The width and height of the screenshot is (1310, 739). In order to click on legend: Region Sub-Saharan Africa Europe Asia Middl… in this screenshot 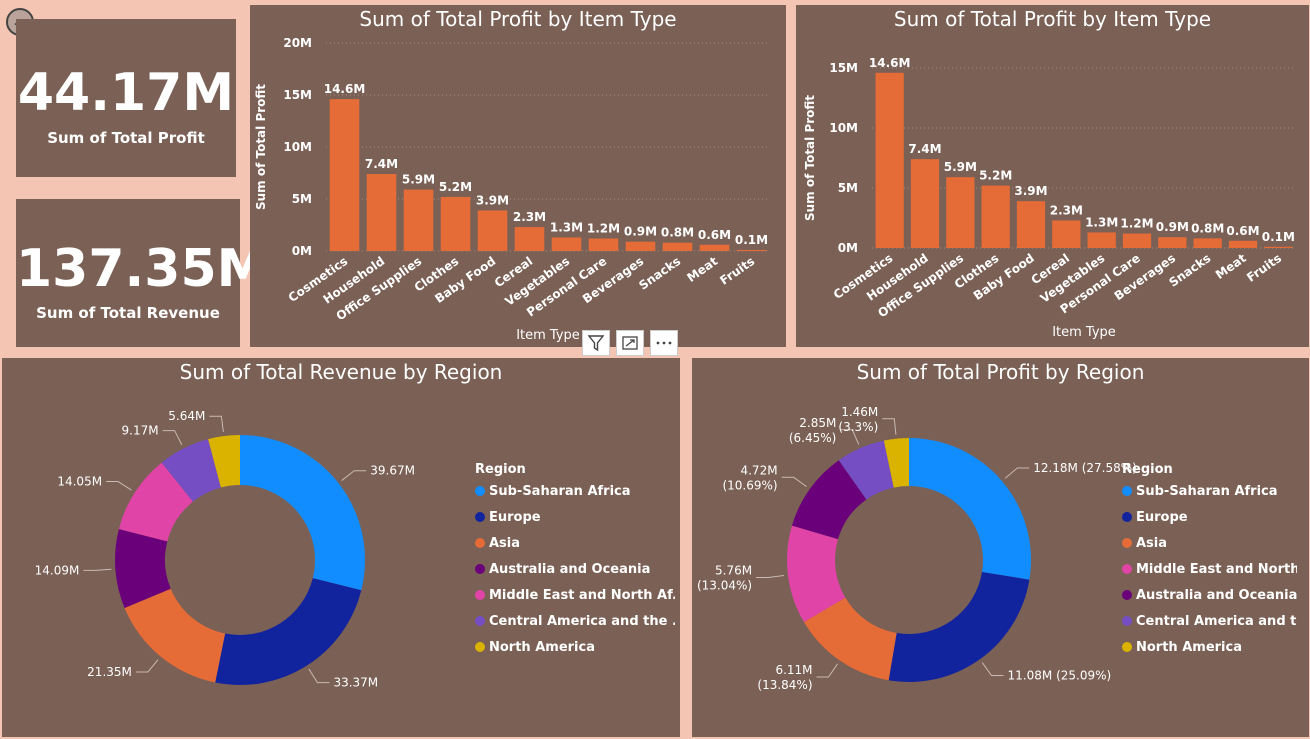, I will do `click(1209, 564)`.